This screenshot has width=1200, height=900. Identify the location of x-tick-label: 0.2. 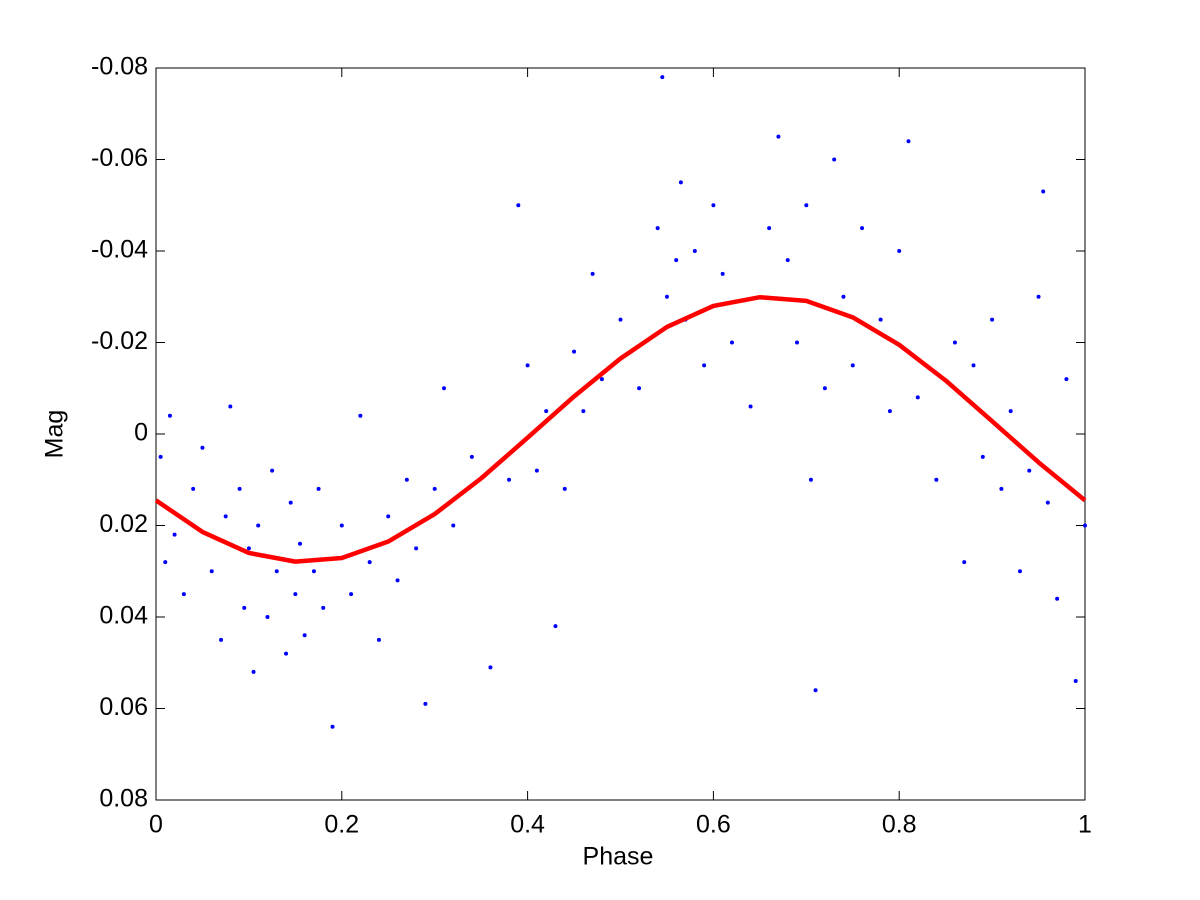
(341, 825).